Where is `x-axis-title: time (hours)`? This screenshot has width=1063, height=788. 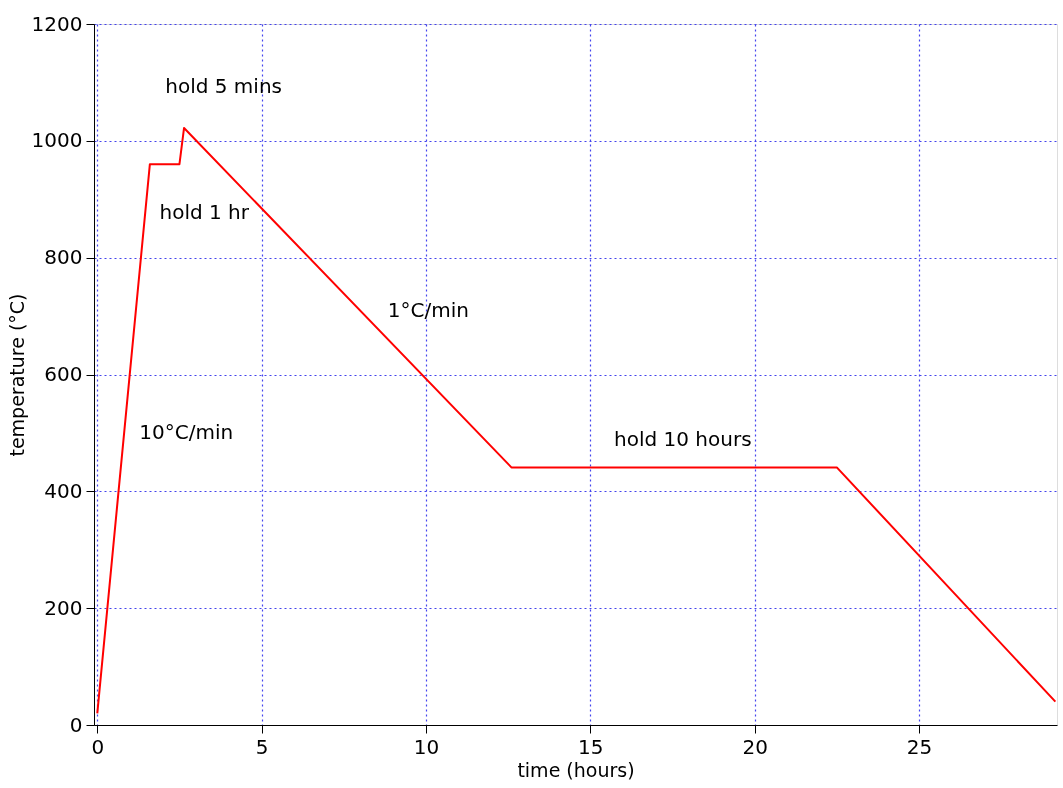
x-axis-title: time (hours) is located at coordinates (576, 769).